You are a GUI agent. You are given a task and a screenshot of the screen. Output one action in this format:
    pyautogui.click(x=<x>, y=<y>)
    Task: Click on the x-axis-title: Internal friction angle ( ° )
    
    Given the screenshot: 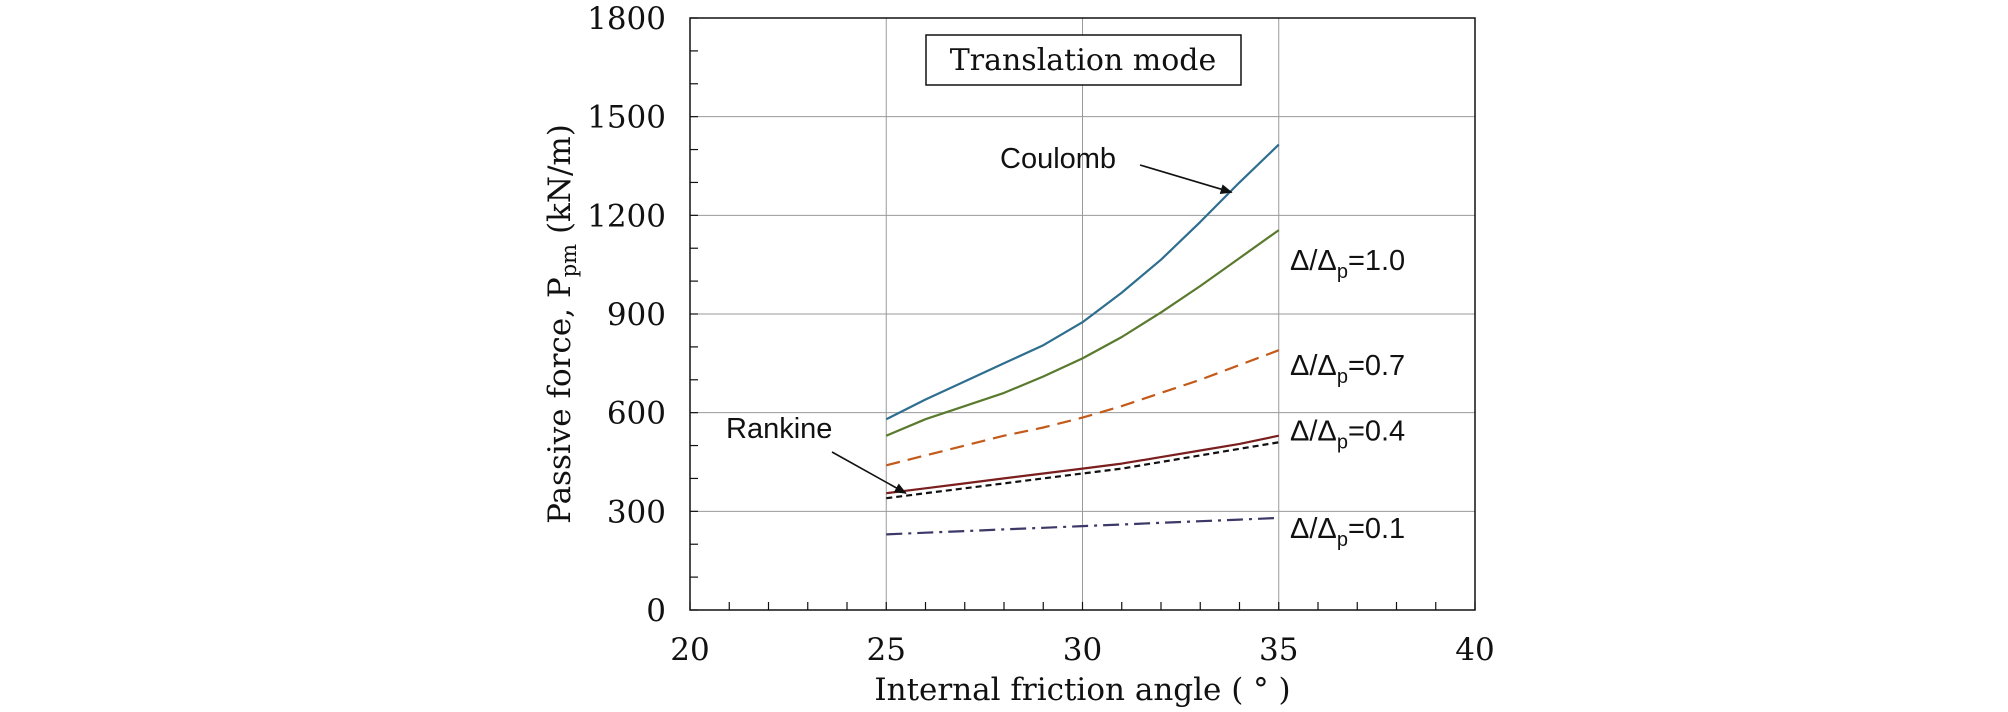 What is the action you would take?
    pyautogui.click(x=1082, y=690)
    